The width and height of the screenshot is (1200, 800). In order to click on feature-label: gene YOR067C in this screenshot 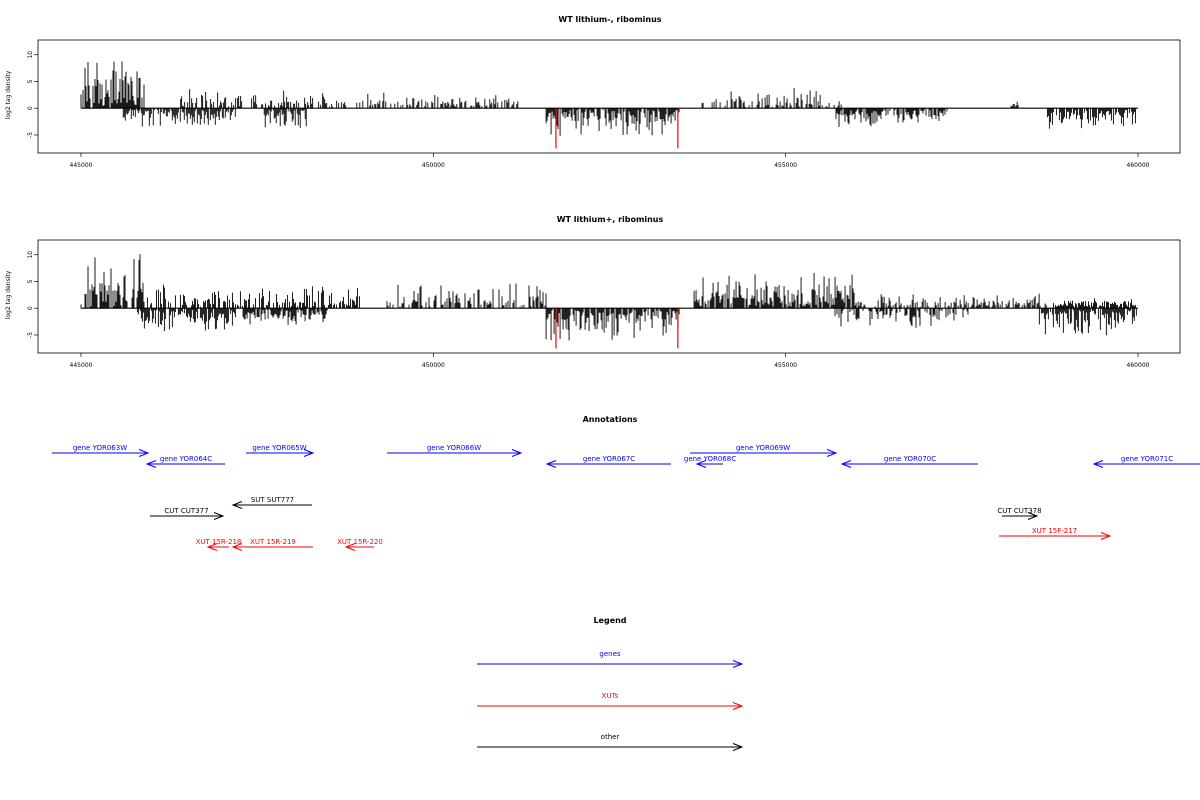, I will do `click(609, 459)`.